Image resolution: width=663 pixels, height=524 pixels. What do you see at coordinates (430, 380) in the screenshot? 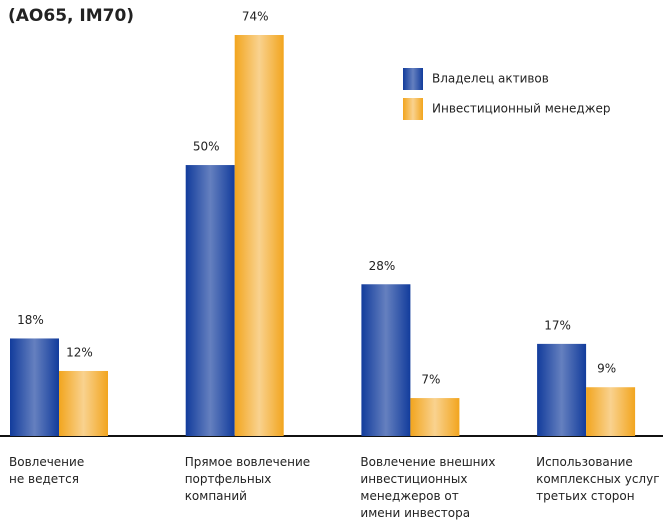
I see `value-label: 7%` at bounding box center [430, 380].